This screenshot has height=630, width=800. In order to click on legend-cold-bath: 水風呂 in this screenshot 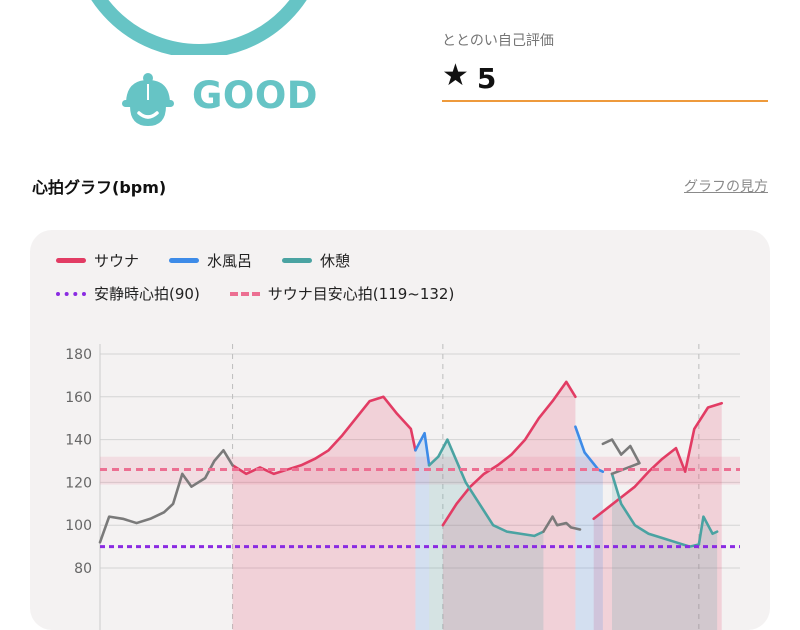, I will do `click(210, 260)`.